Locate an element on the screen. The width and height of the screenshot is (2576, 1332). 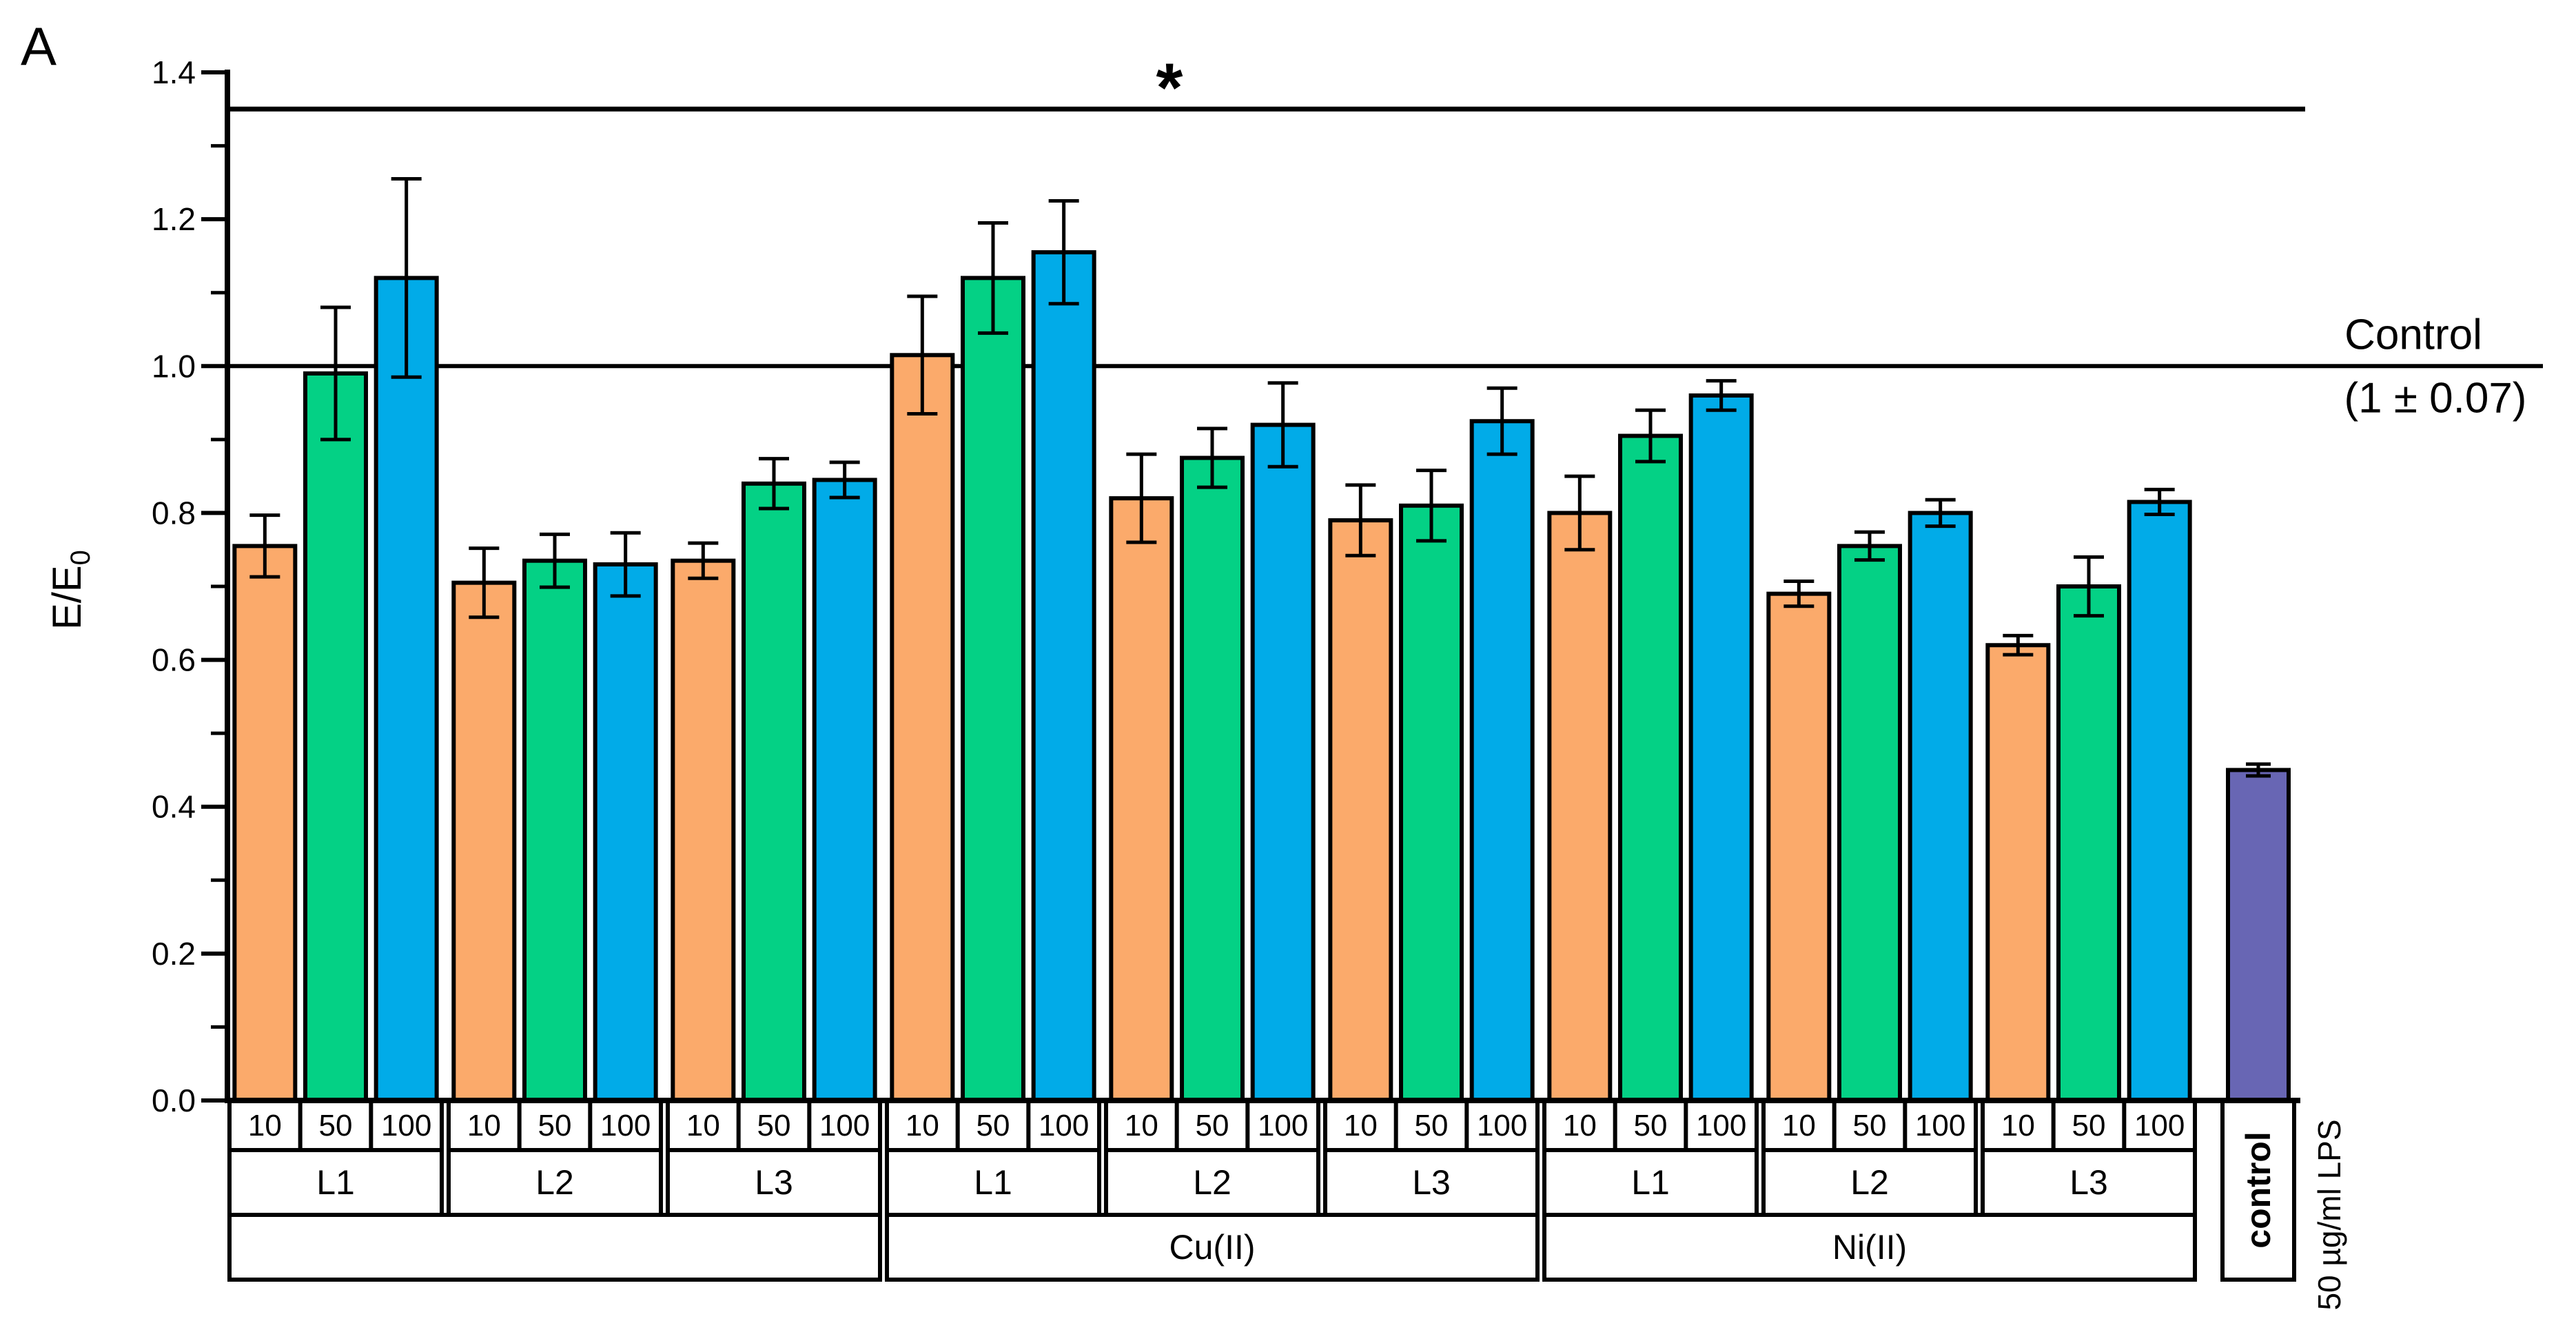
metal-label: Cu(II) is located at coordinates (1212, 1247).